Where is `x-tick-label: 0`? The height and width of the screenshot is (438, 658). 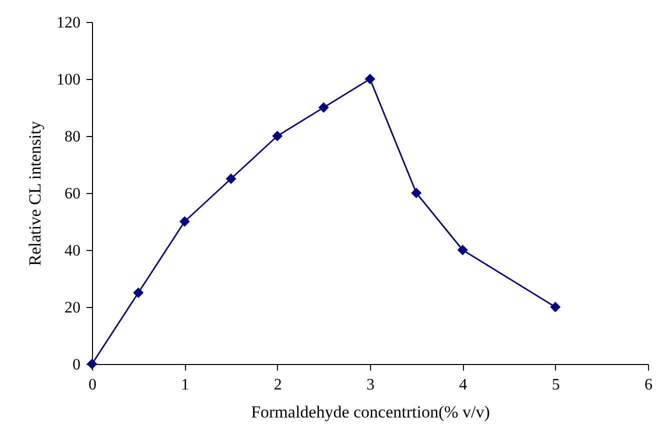 x-tick-label: 0 is located at coordinates (92, 385).